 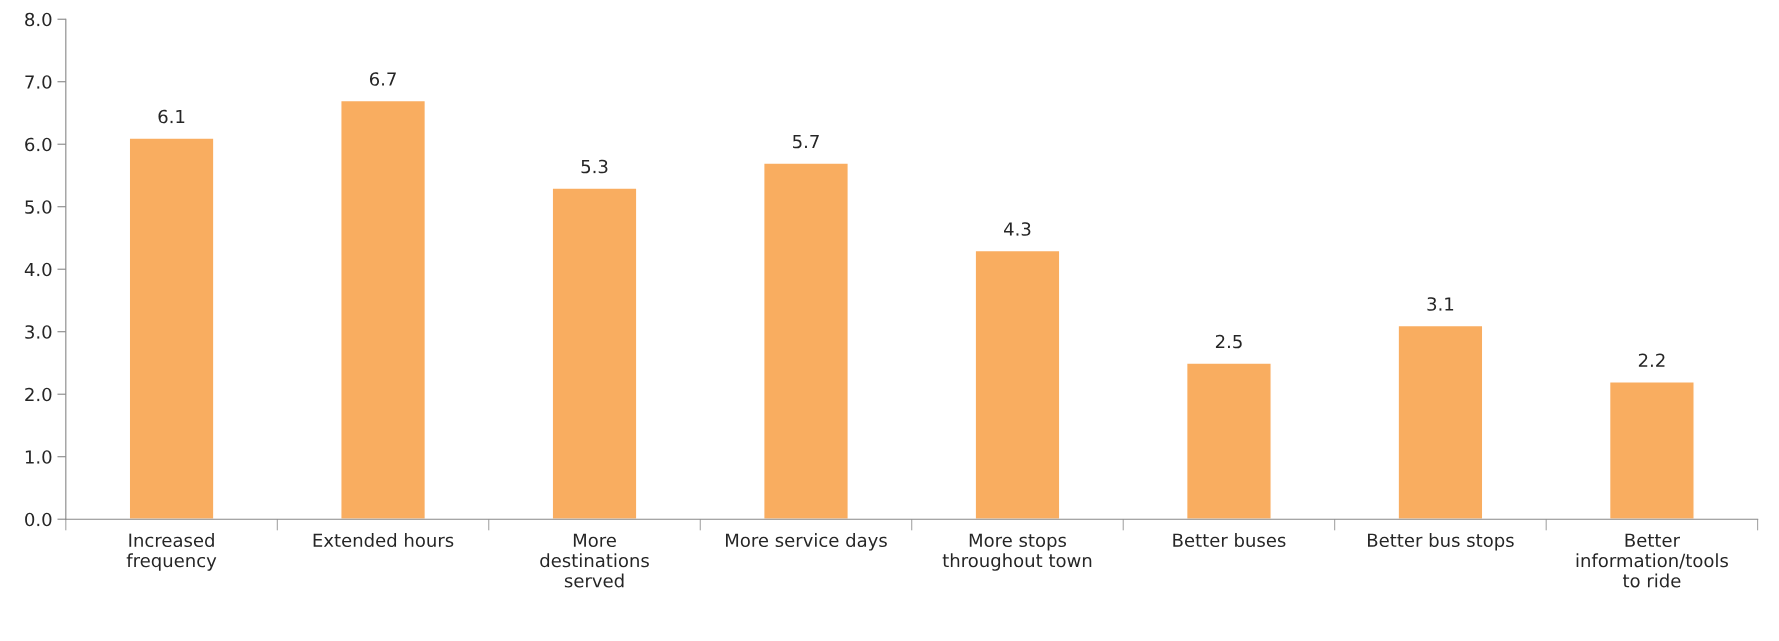 What do you see at coordinates (1017, 229) in the screenshot?
I see `data-label: 4.3` at bounding box center [1017, 229].